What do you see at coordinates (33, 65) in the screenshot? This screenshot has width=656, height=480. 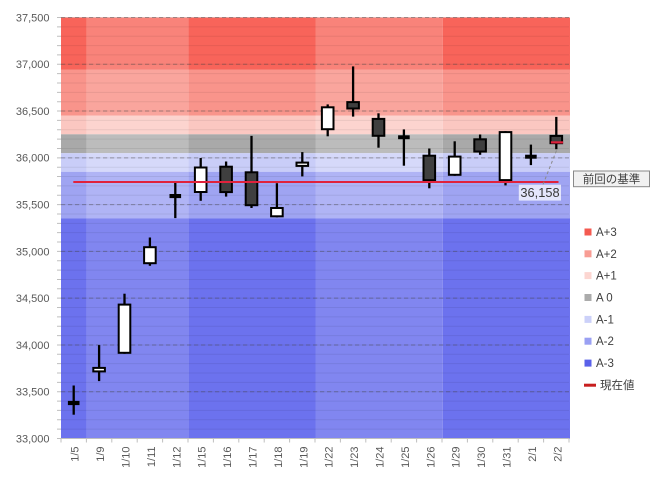 I see `svg-text: 37,000` at bounding box center [33, 65].